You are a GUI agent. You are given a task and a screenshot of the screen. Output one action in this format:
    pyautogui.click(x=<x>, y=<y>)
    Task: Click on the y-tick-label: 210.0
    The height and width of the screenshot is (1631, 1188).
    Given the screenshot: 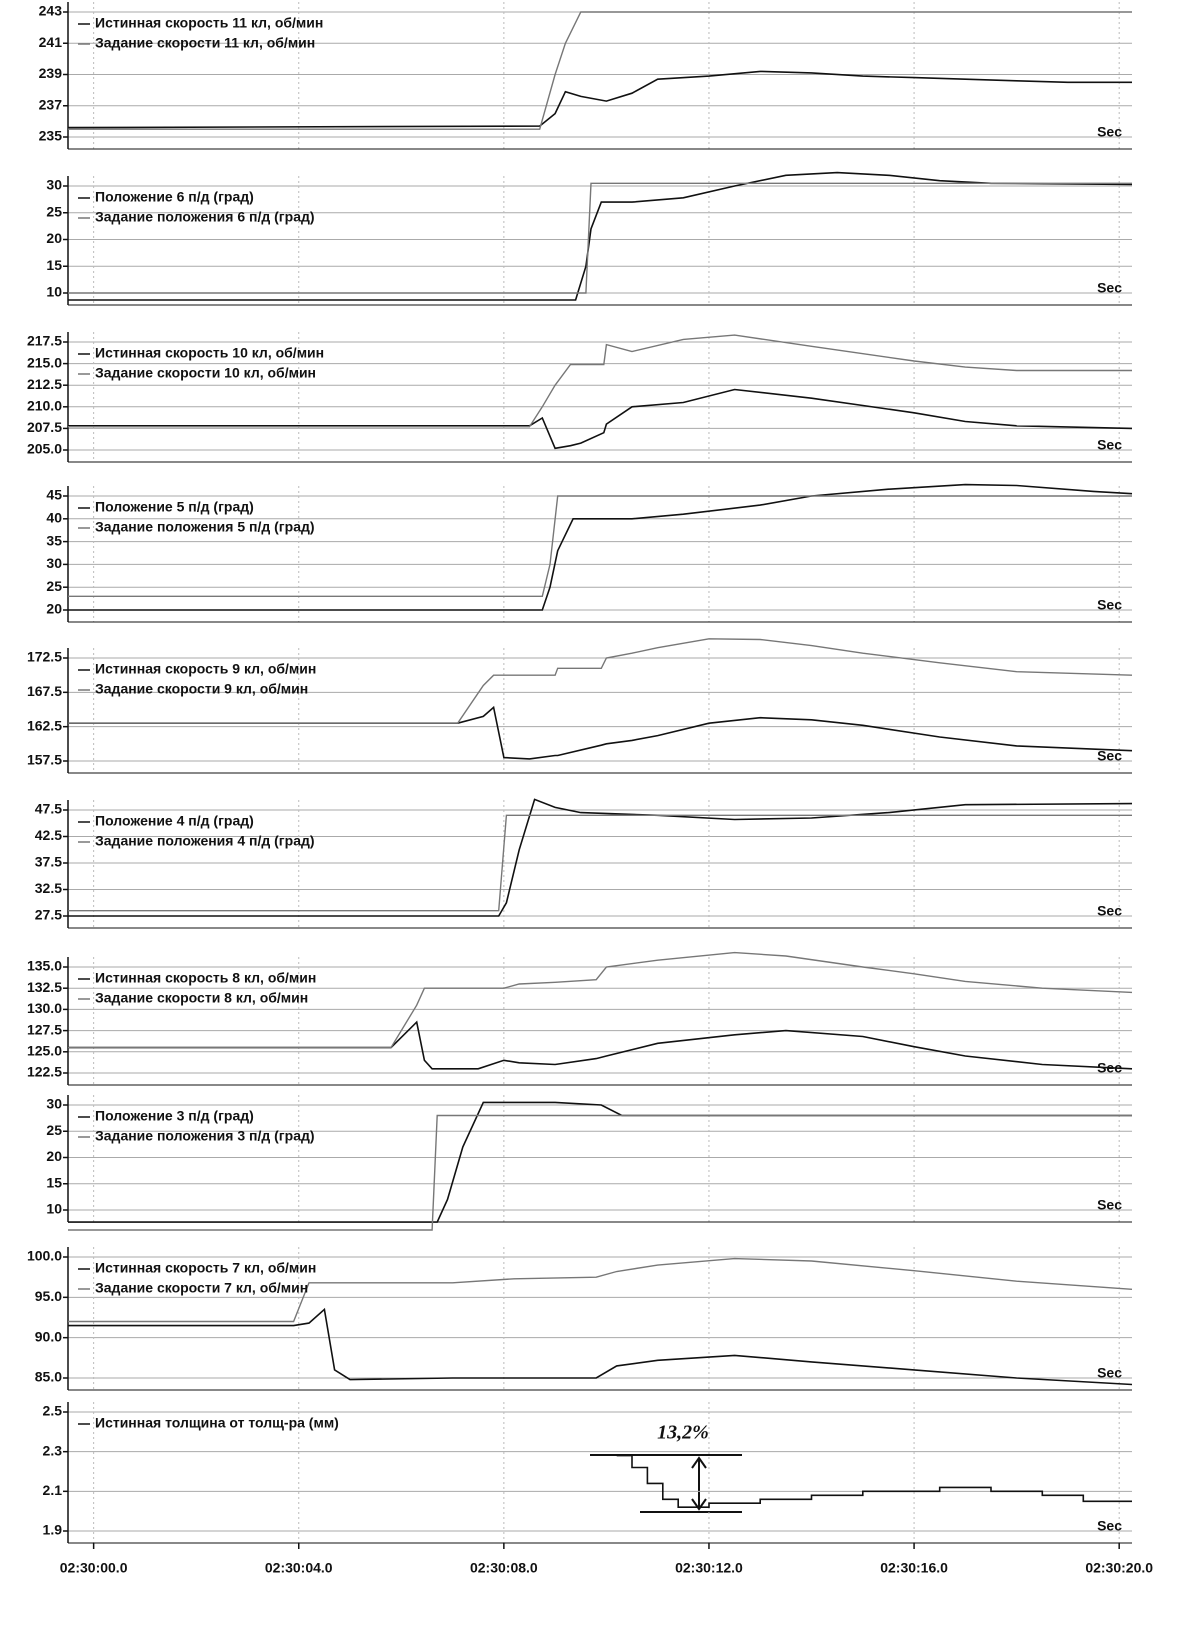 What is the action you would take?
    pyautogui.click(x=44, y=406)
    